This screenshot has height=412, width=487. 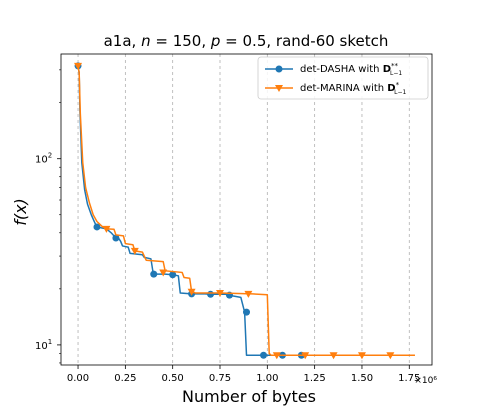 What do you see at coordinates (173, 378) in the screenshot?
I see `x-tick-label: 0.50` at bounding box center [173, 378].